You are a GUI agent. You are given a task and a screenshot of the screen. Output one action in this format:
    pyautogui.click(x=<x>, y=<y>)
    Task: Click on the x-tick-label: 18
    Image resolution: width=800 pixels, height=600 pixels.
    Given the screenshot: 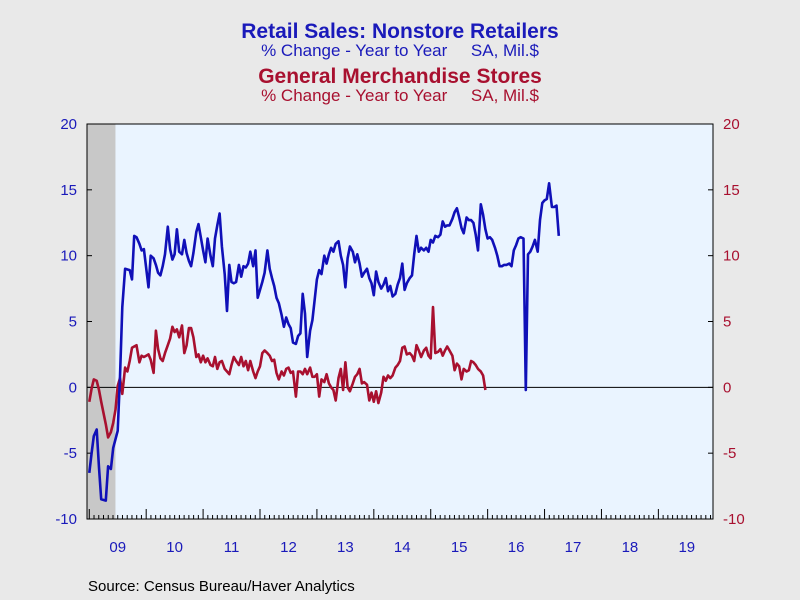 What is the action you would take?
    pyautogui.click(x=630, y=547)
    